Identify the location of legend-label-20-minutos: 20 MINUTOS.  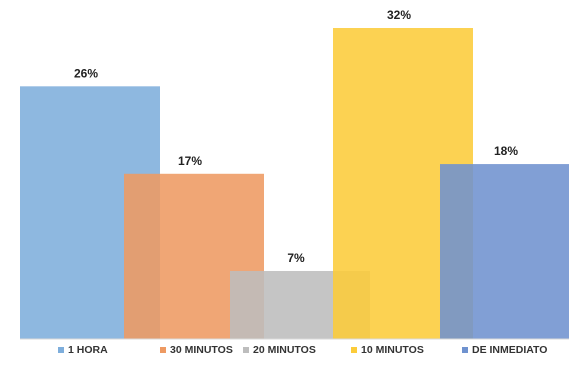
(284, 350).